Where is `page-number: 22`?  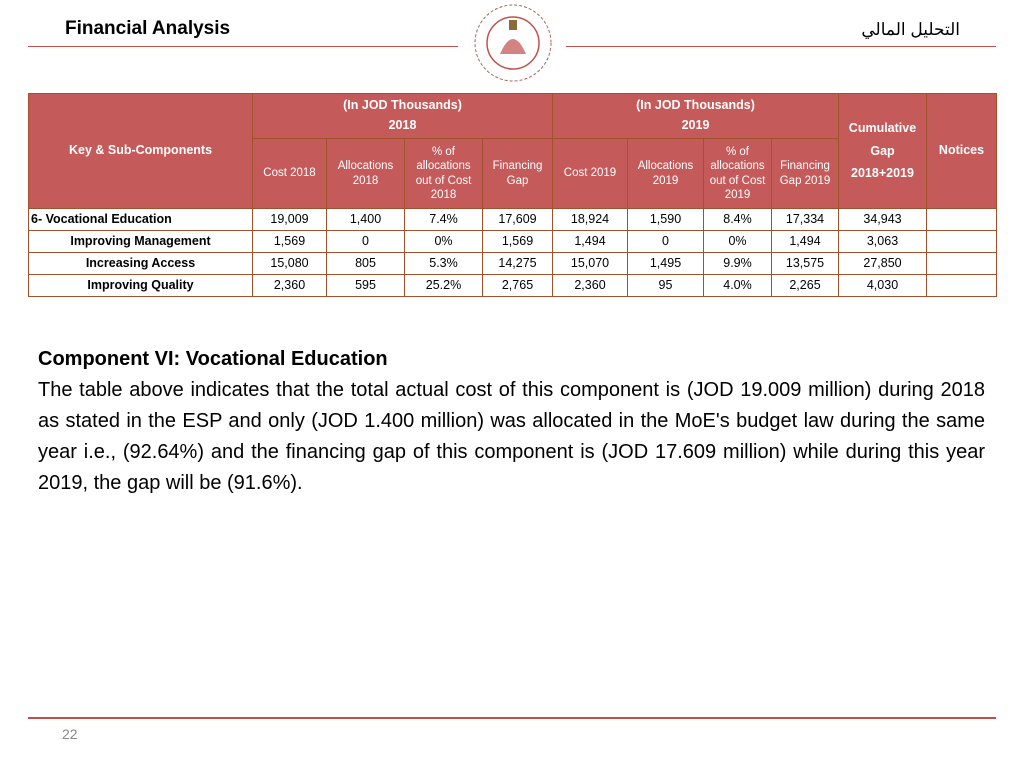
page-number: 22 is located at coordinates (70, 734).